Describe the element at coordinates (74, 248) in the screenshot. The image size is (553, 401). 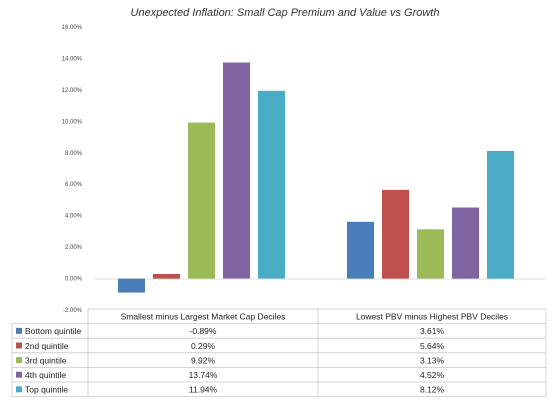
I see `y-tick-label: 2.00%` at that location.